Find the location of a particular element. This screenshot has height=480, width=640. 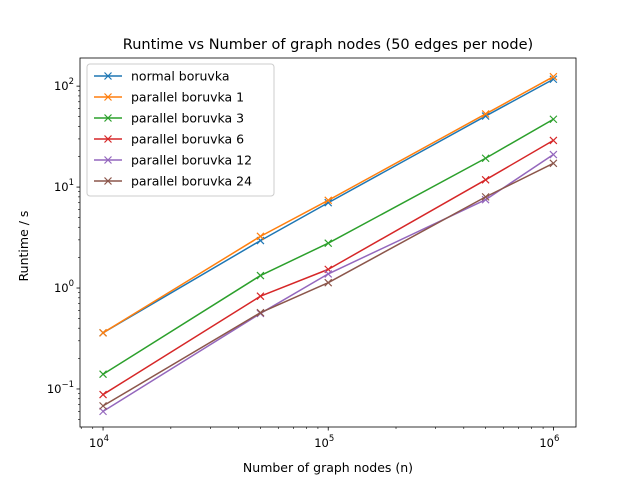

legend-entry: parallel boruvka 1 is located at coordinates (169, 97).